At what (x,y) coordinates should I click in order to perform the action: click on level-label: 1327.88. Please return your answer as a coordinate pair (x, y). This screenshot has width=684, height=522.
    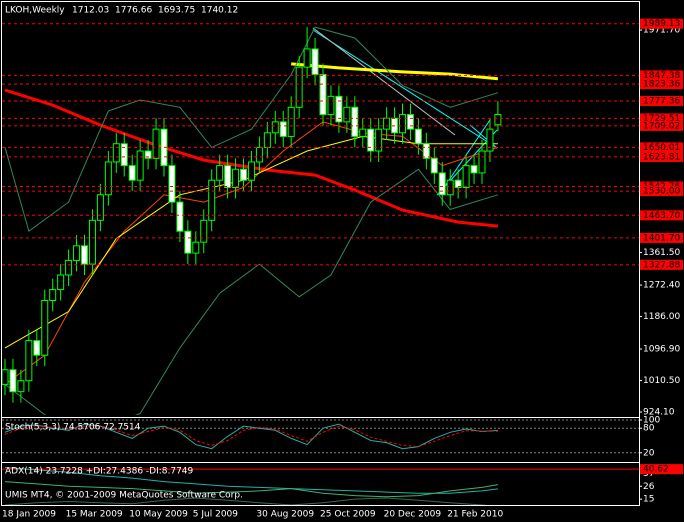
    Looking at the image, I should click on (661, 265).